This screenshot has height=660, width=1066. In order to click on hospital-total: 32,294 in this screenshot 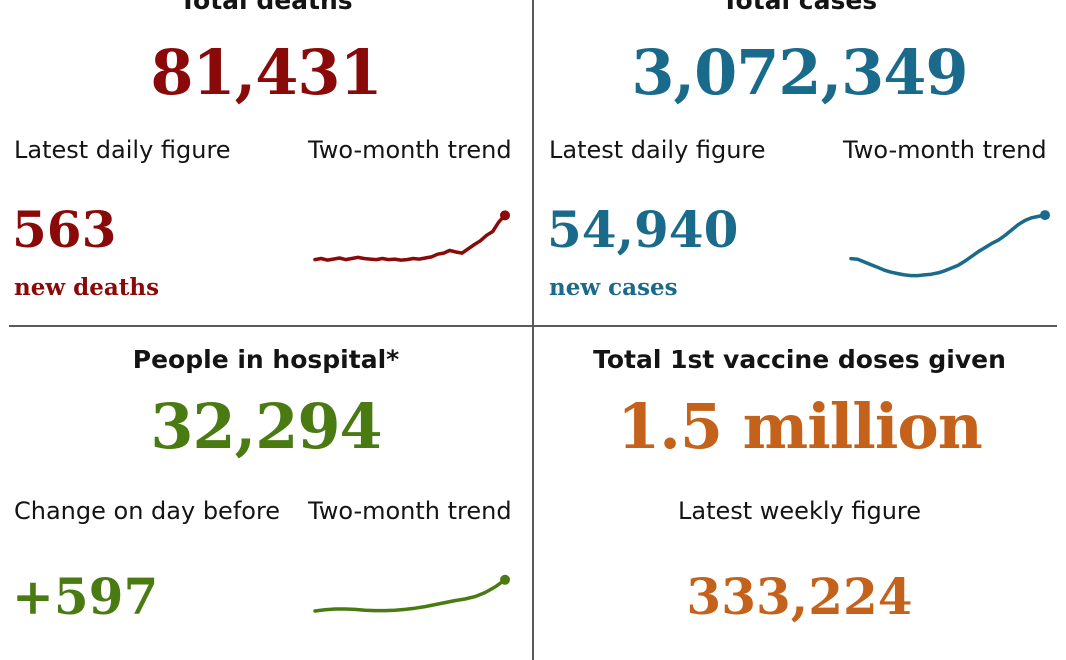, I will do `click(266, 426)`.